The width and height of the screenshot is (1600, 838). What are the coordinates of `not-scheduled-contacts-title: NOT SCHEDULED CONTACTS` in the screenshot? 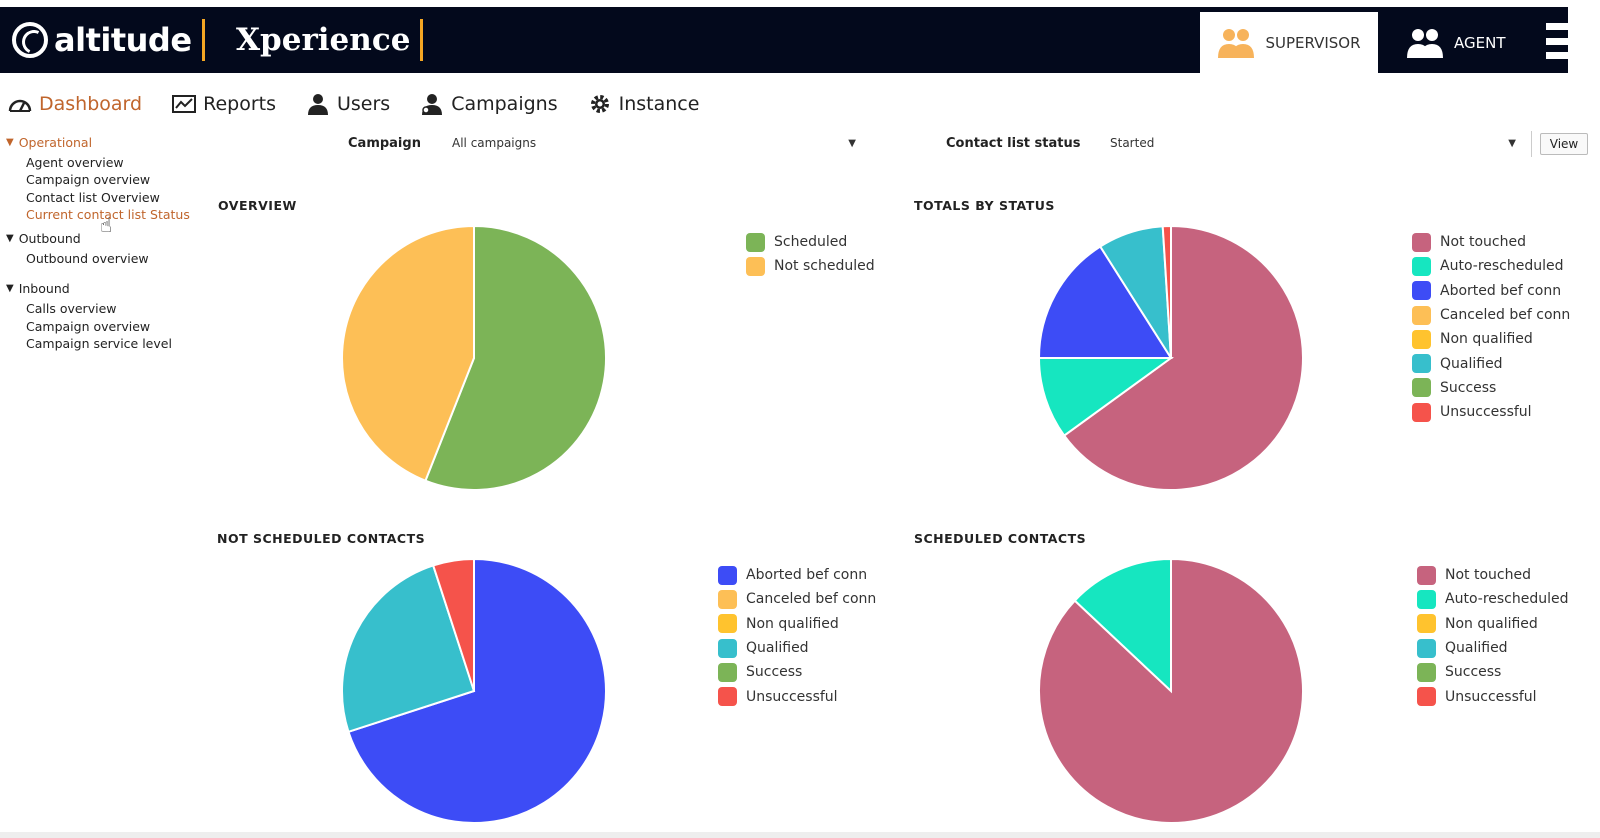 It's located at (321, 538).